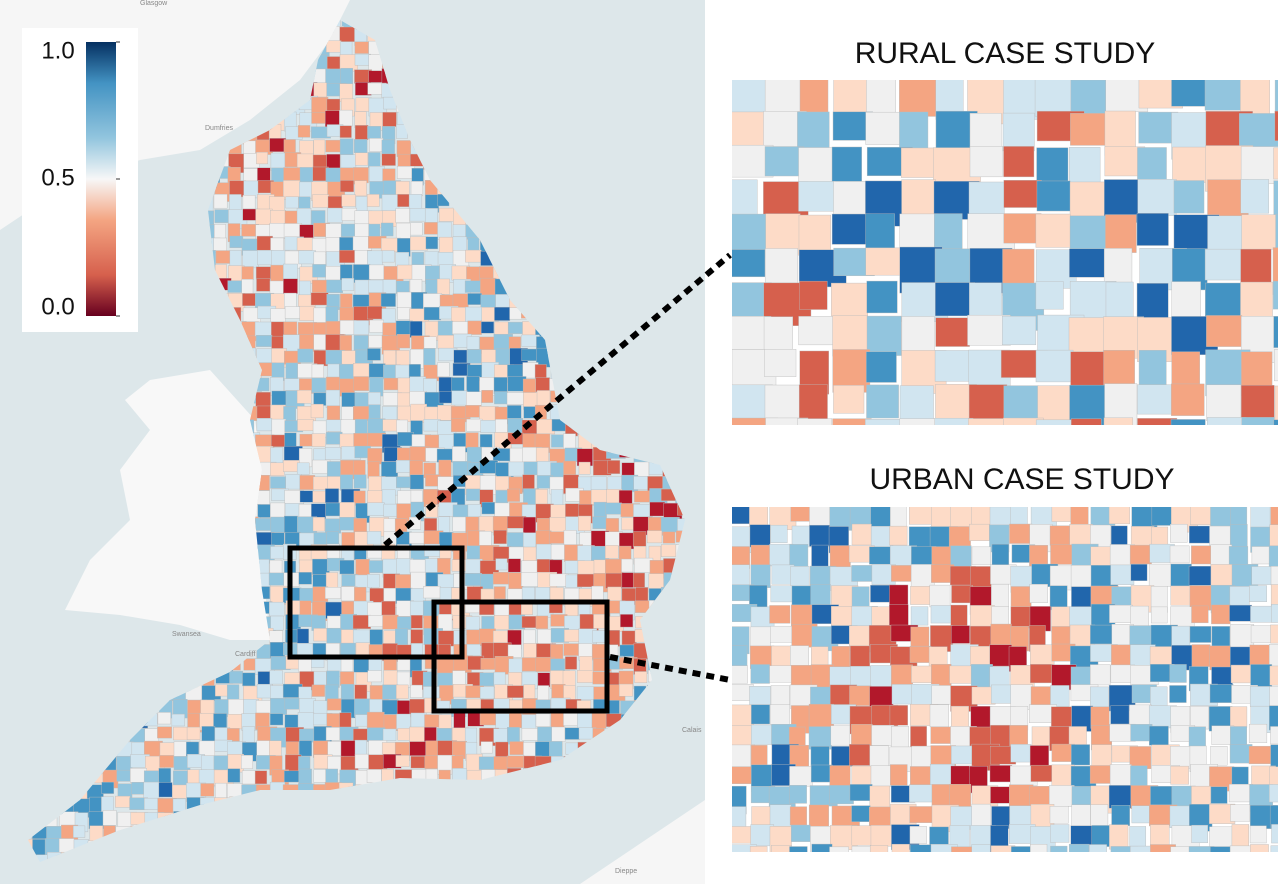  What do you see at coordinates (57, 50) in the screenshot?
I see `colorbar-tick-label: 1.0` at bounding box center [57, 50].